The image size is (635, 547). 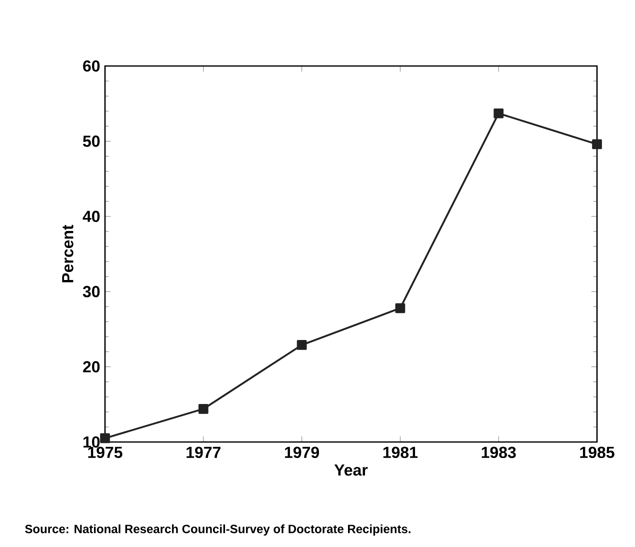 I want to click on x-tick-label: 1977, so click(x=203, y=452).